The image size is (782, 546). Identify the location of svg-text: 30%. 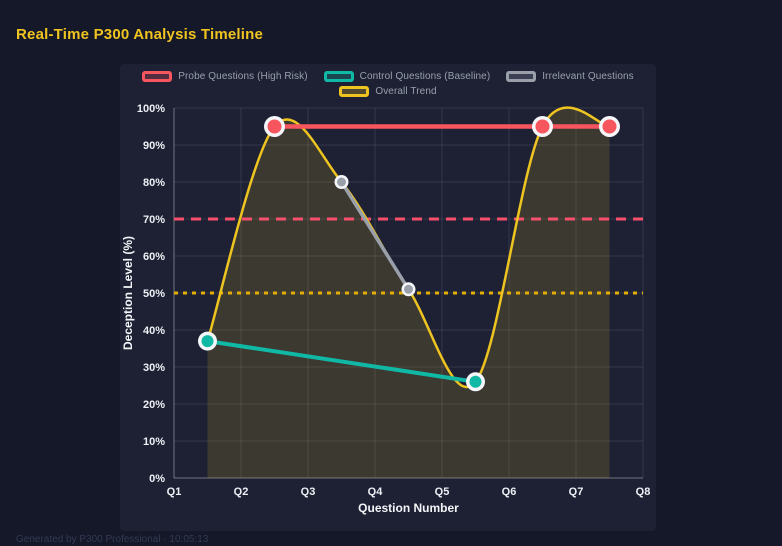
(154, 368).